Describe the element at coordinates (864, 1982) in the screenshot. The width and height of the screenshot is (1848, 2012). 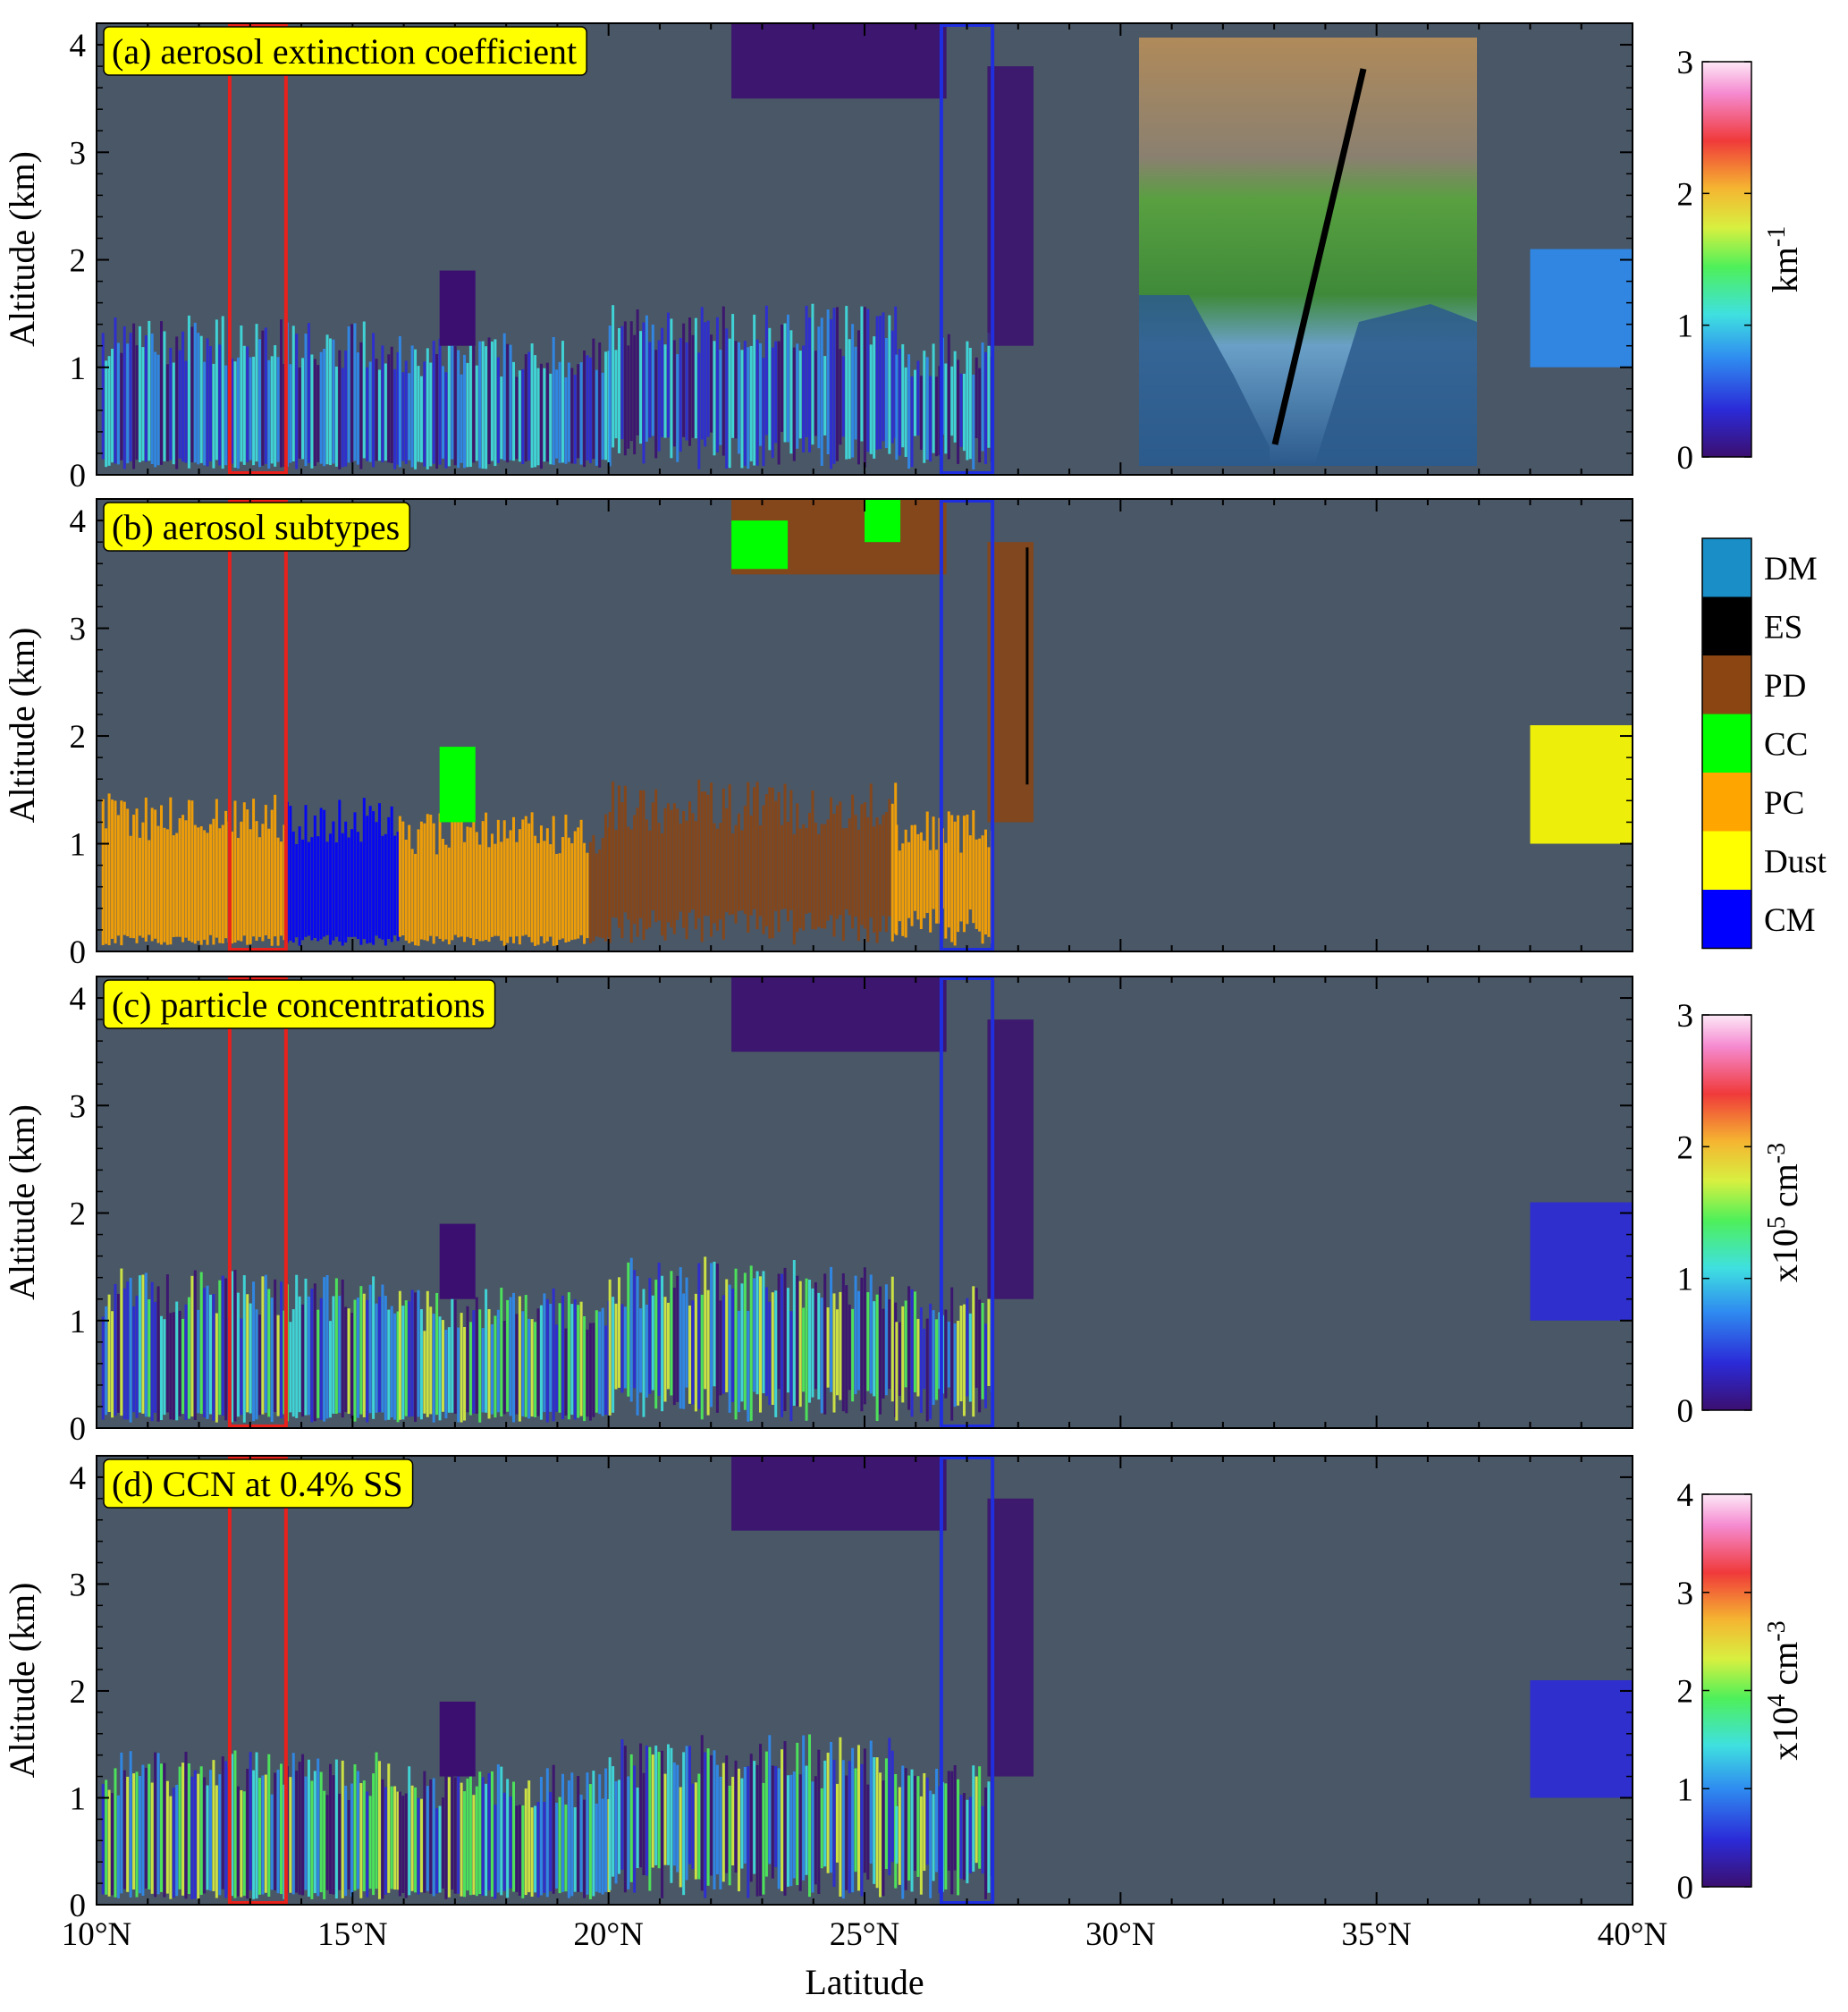
I see `x-axis-label: Latitude` at that location.